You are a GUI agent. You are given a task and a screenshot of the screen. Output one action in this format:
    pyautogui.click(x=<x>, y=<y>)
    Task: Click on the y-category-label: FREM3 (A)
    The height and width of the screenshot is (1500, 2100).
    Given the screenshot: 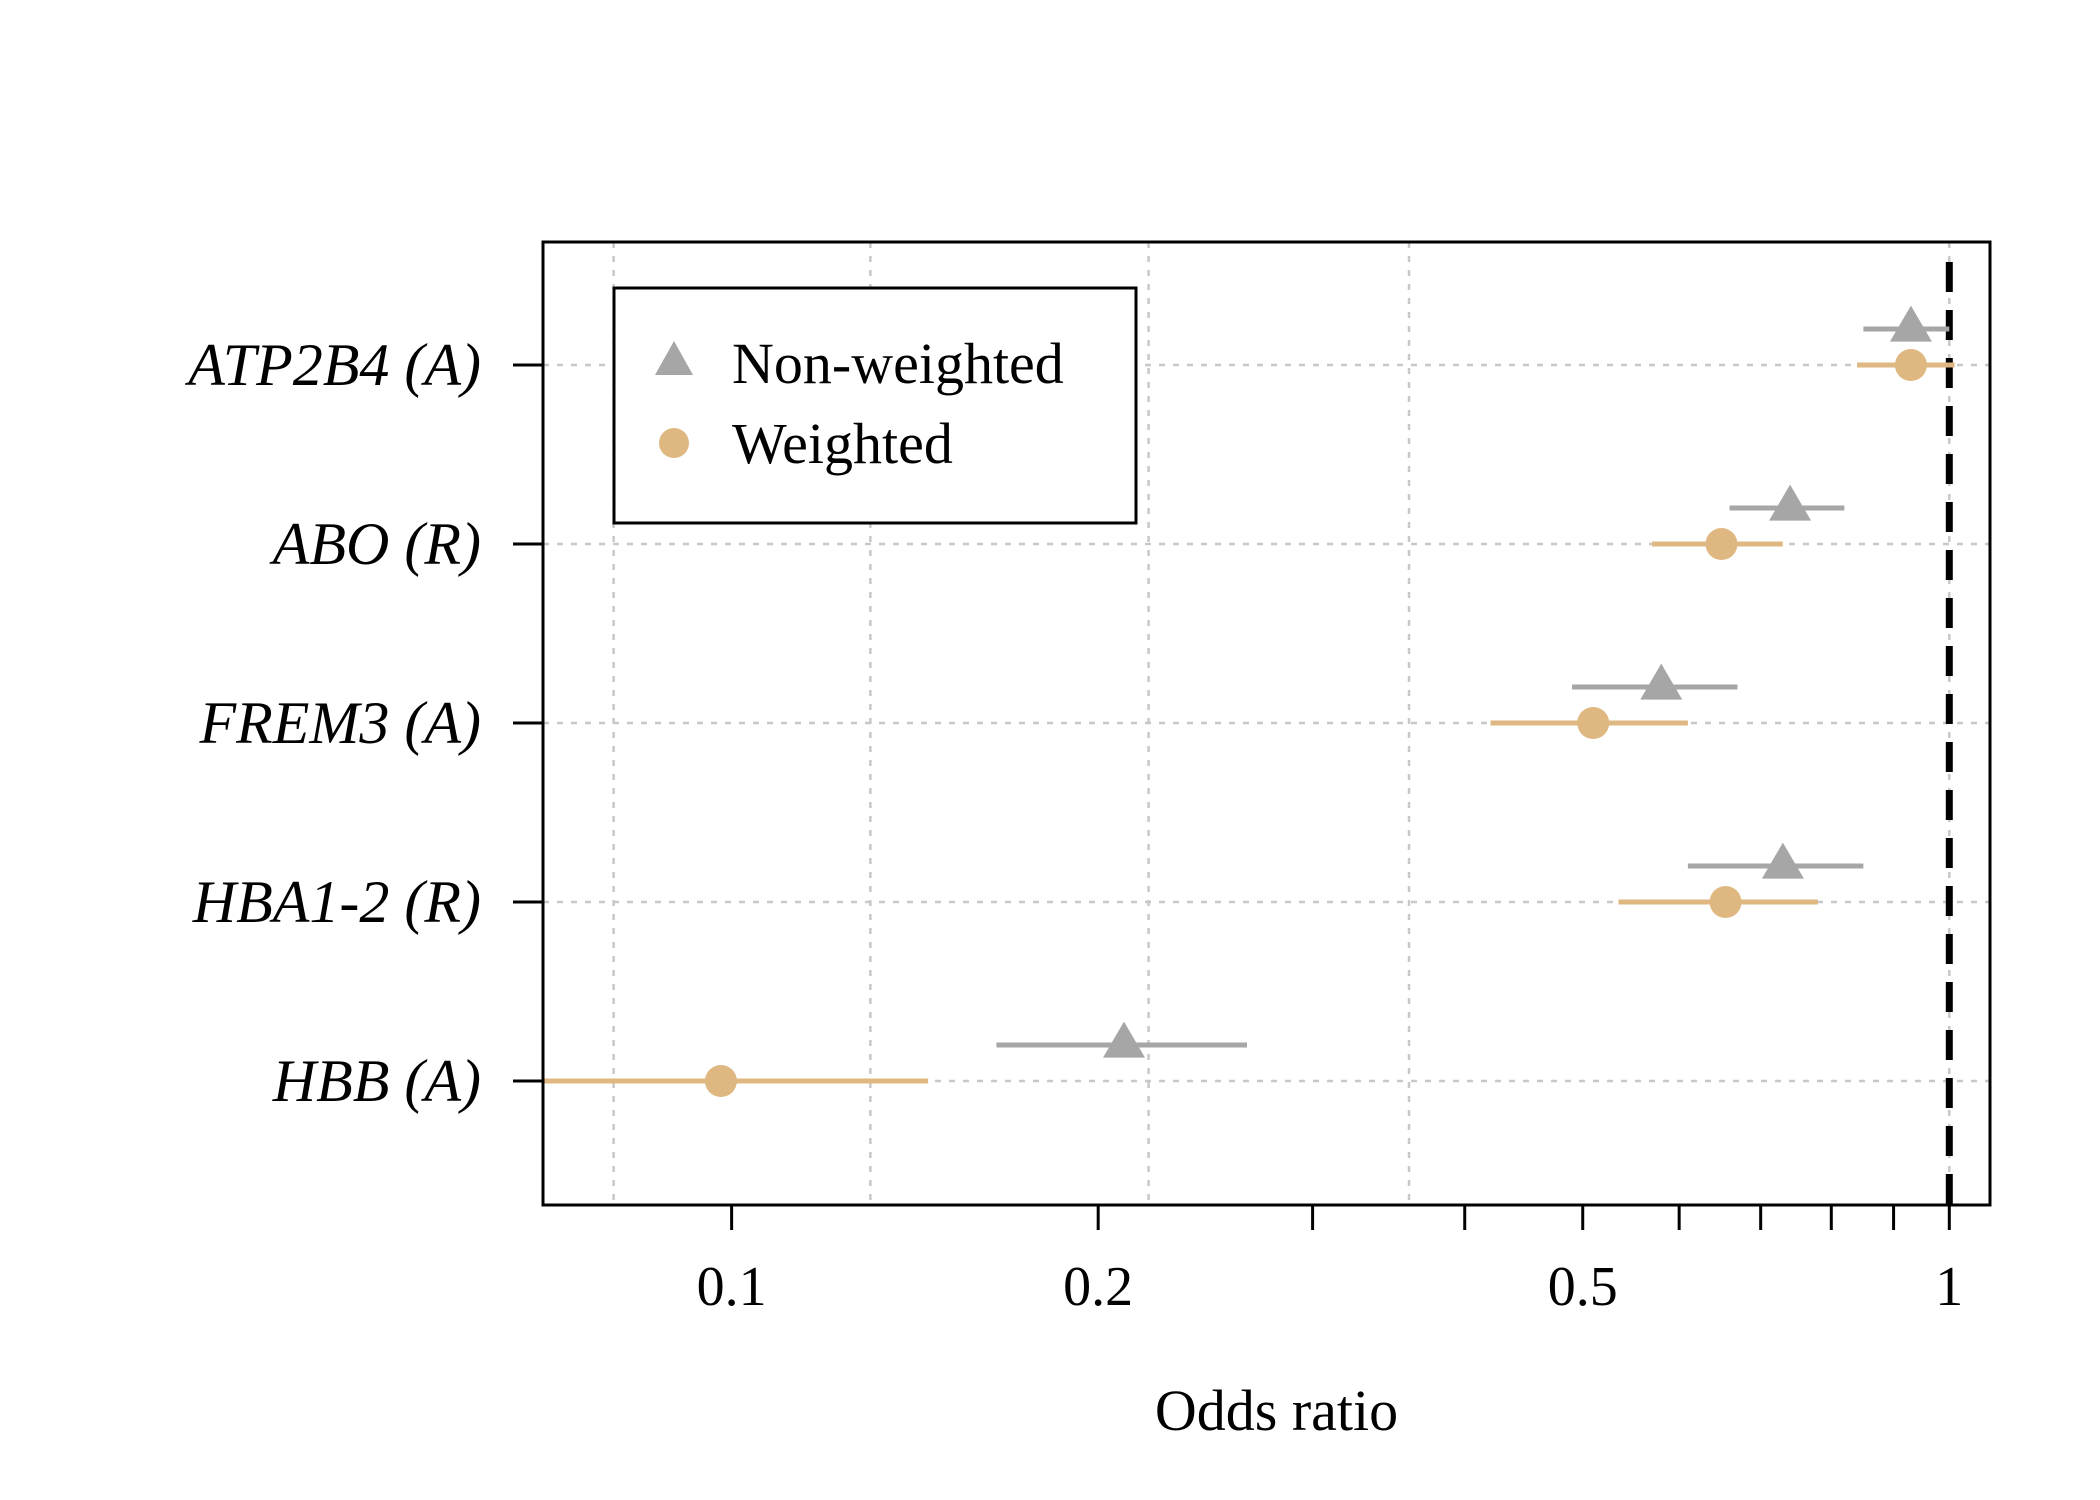 What is the action you would take?
    pyautogui.click(x=339, y=723)
    